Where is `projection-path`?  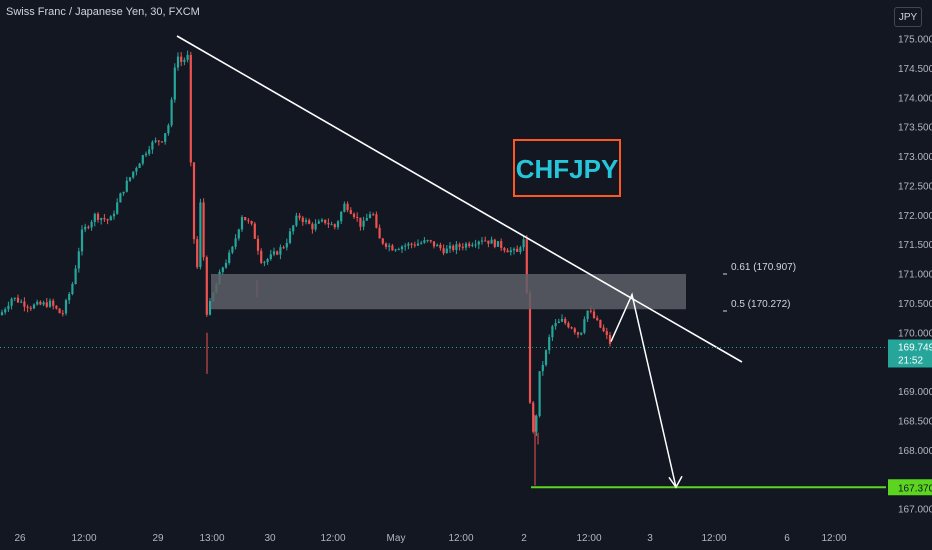
projection-path is located at coordinates (643, 390).